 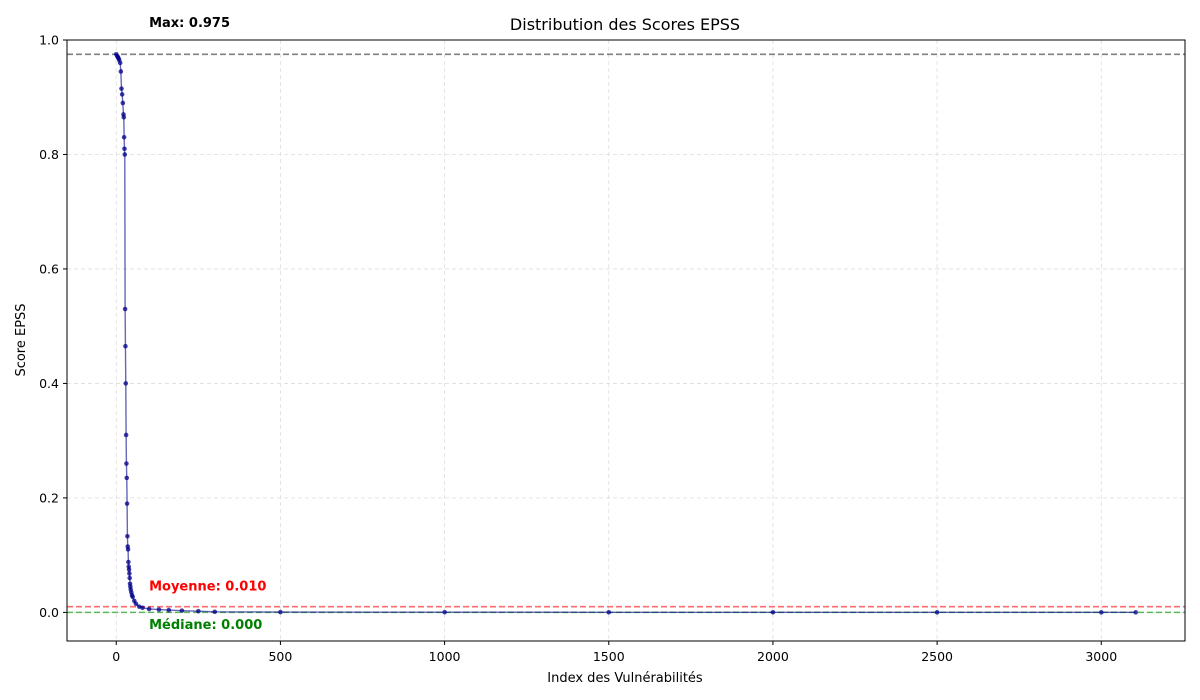 I want to click on x-tick-label: 1000, so click(x=445, y=656).